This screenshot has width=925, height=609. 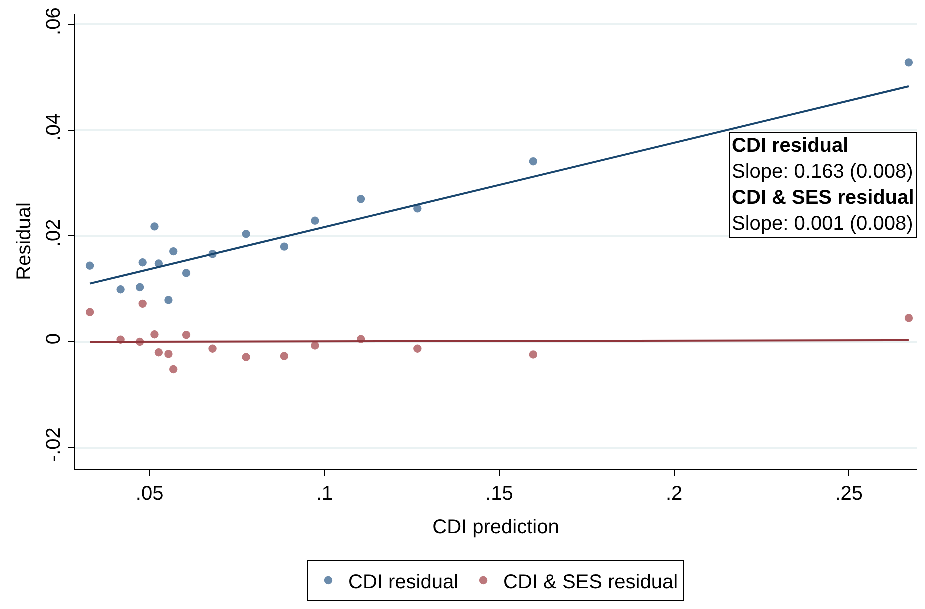 What do you see at coordinates (54, 22) in the screenshot?
I see `y-tick-label: .06` at bounding box center [54, 22].